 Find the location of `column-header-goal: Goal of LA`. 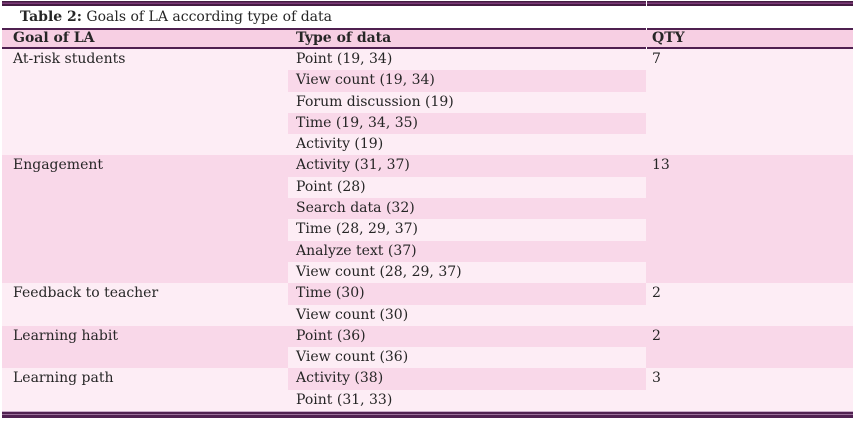

column-header-goal: Goal of LA is located at coordinates (54, 38).